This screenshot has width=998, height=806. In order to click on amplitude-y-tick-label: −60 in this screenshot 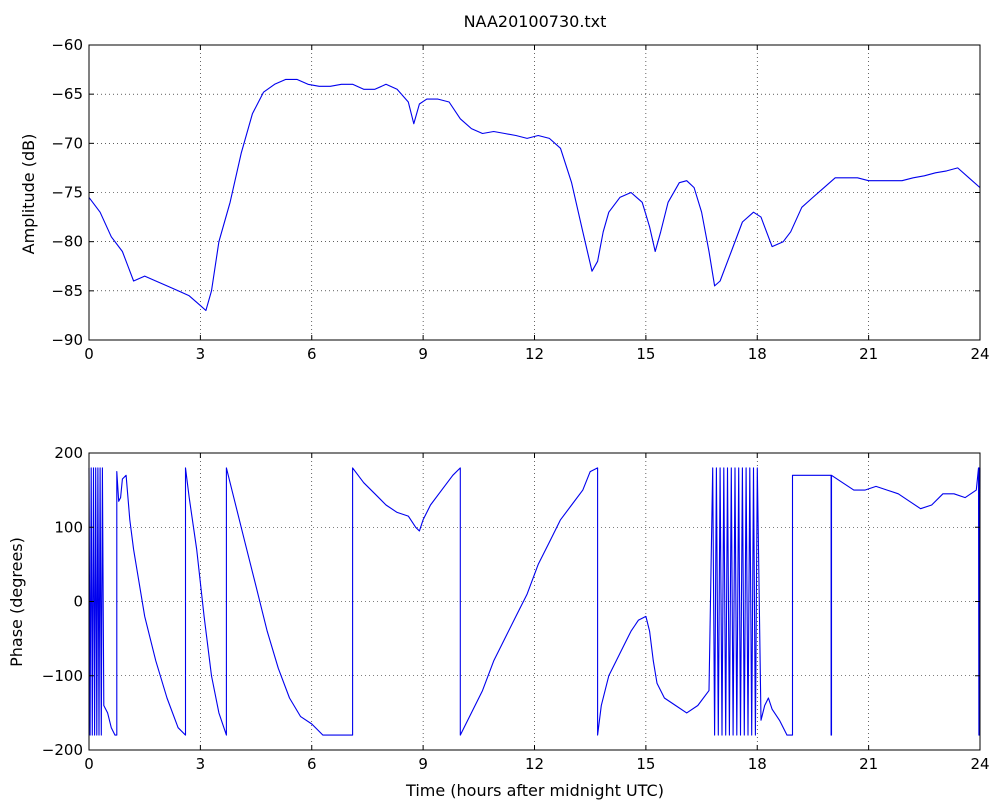, I will do `click(67, 45)`.